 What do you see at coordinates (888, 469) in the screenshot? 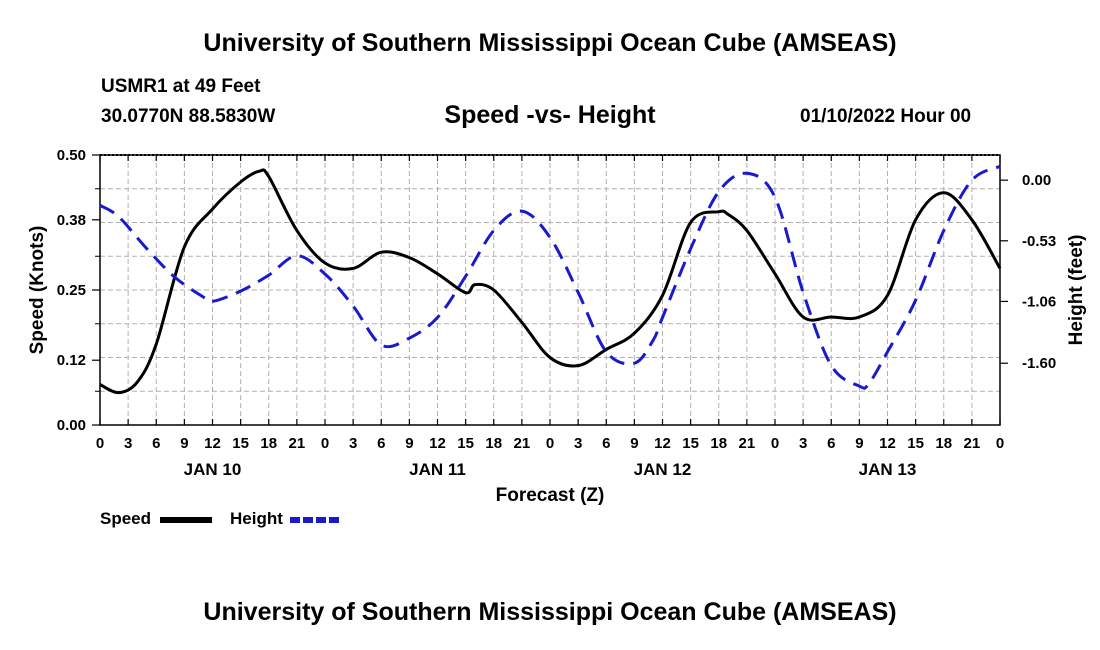
I see `day-label: JAN 13` at bounding box center [888, 469].